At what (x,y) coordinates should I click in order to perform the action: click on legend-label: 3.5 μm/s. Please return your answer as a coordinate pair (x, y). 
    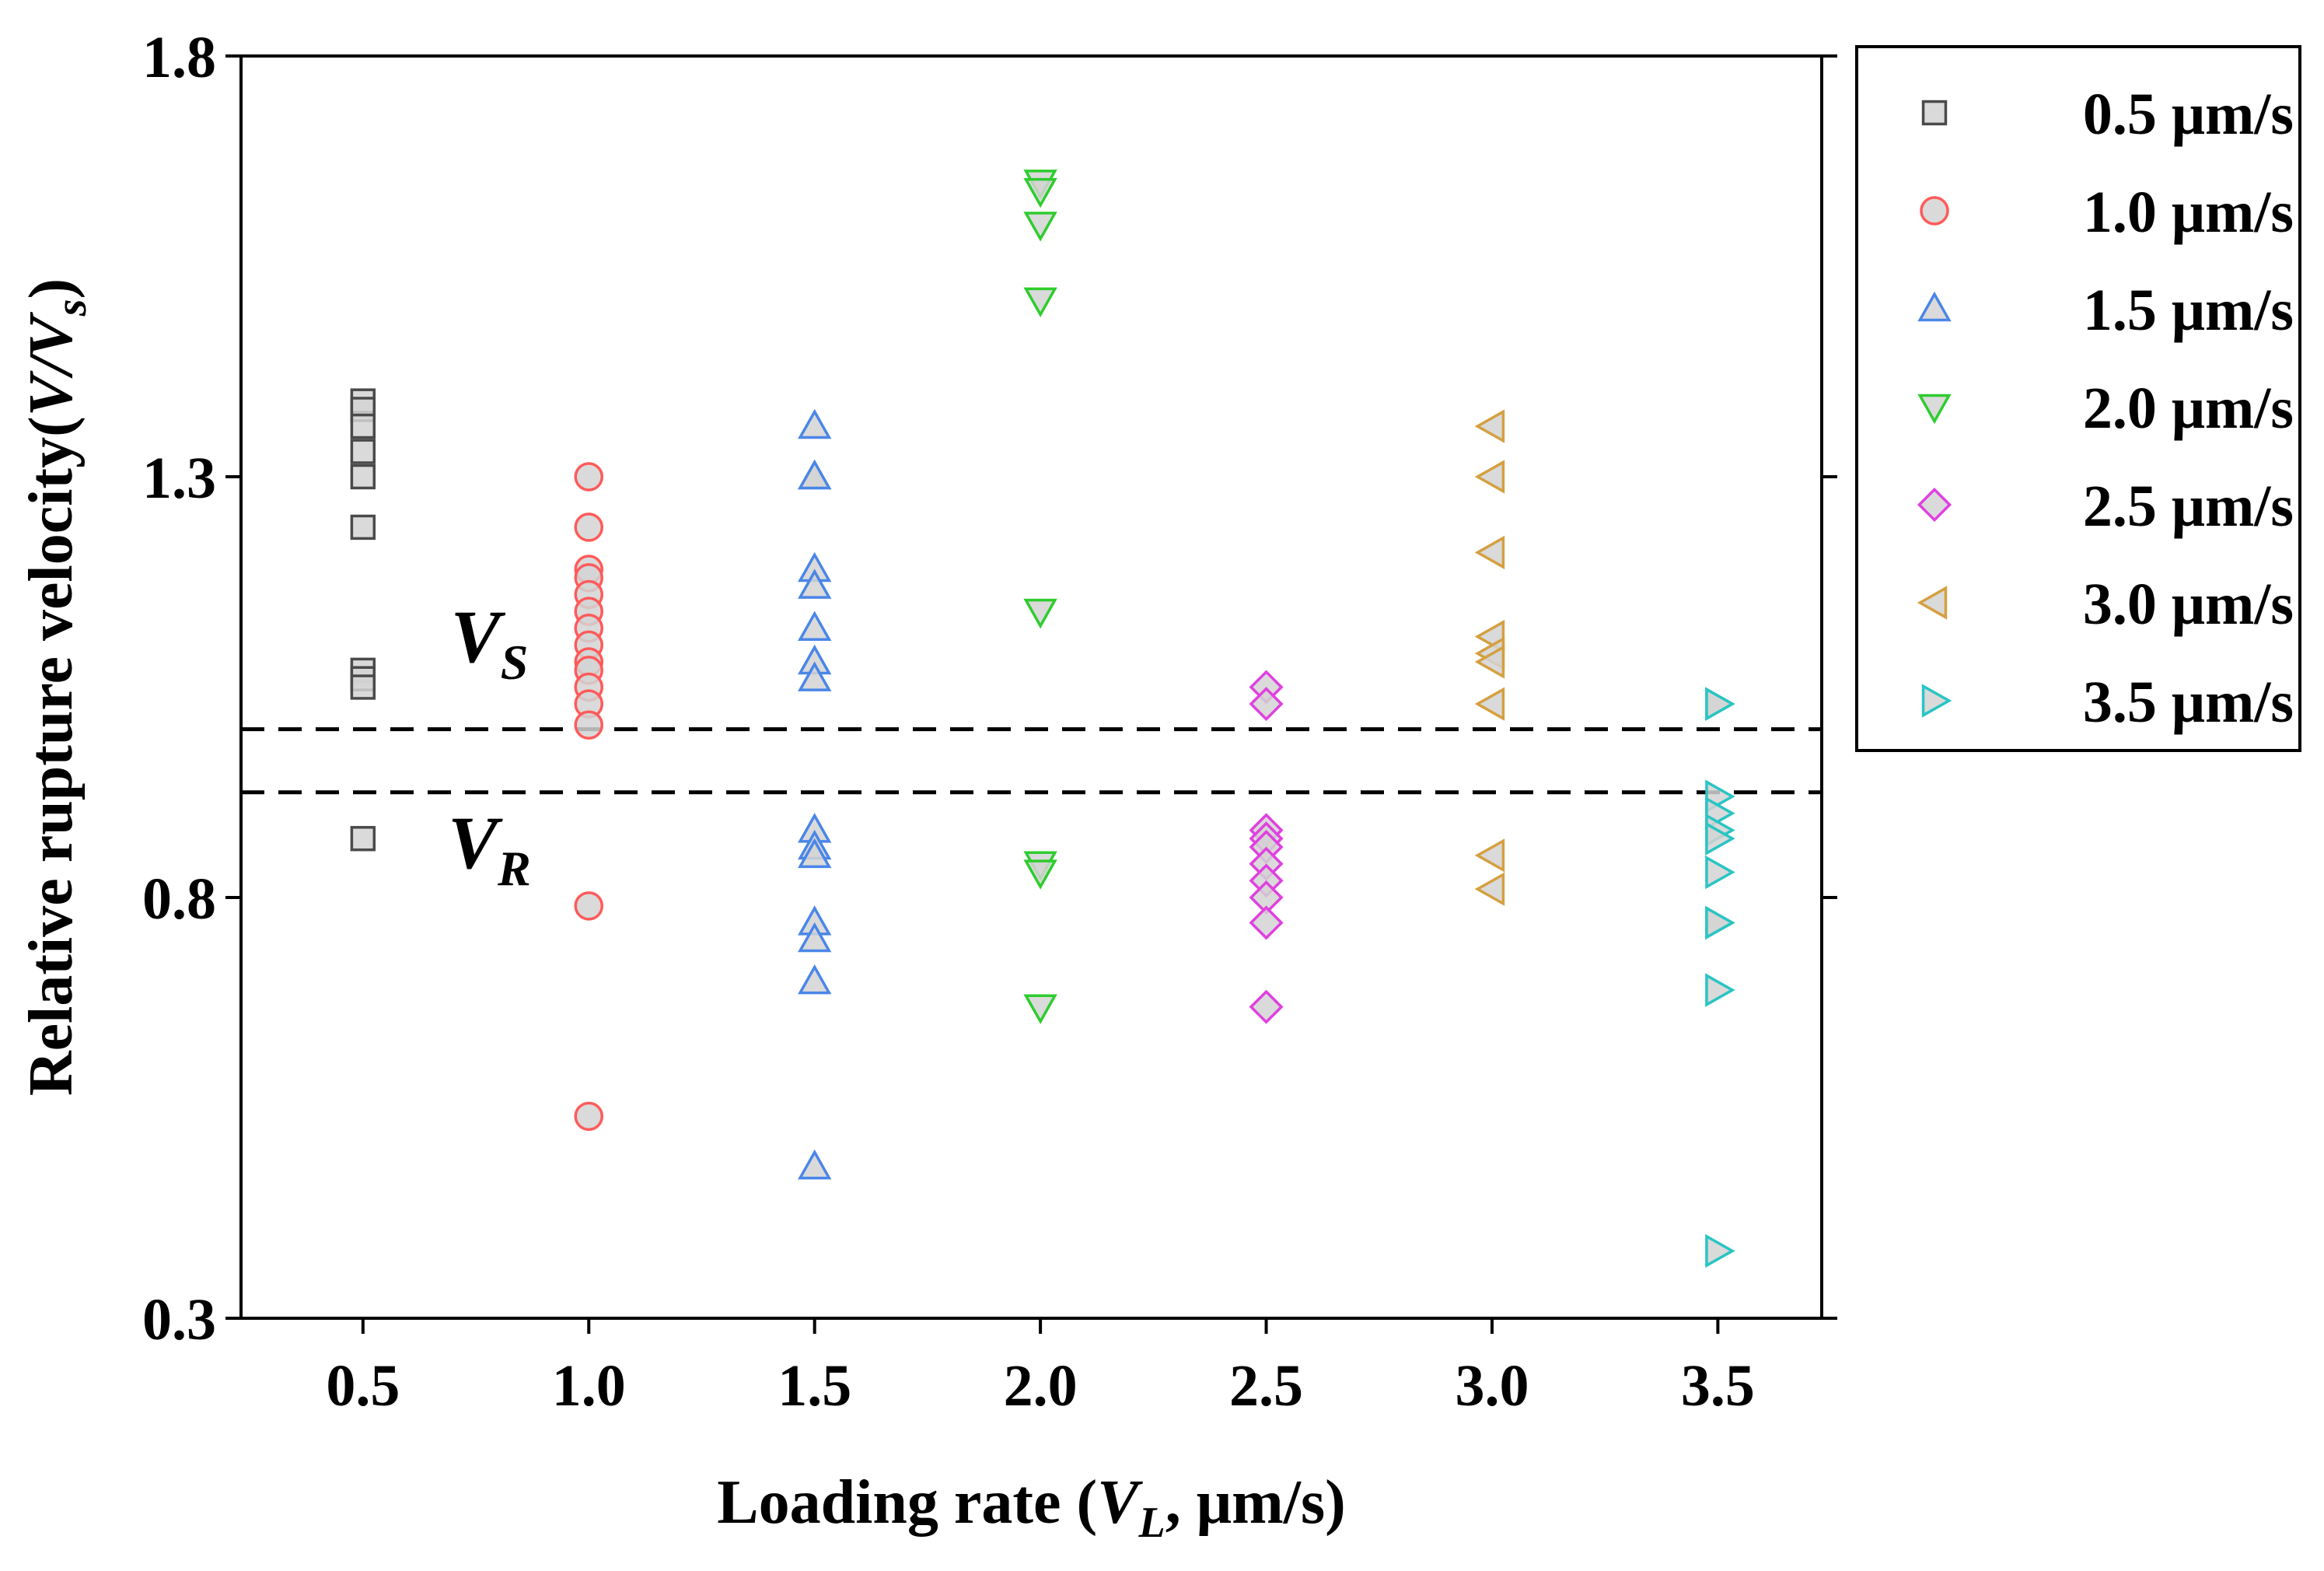
    Looking at the image, I should click on (2188, 702).